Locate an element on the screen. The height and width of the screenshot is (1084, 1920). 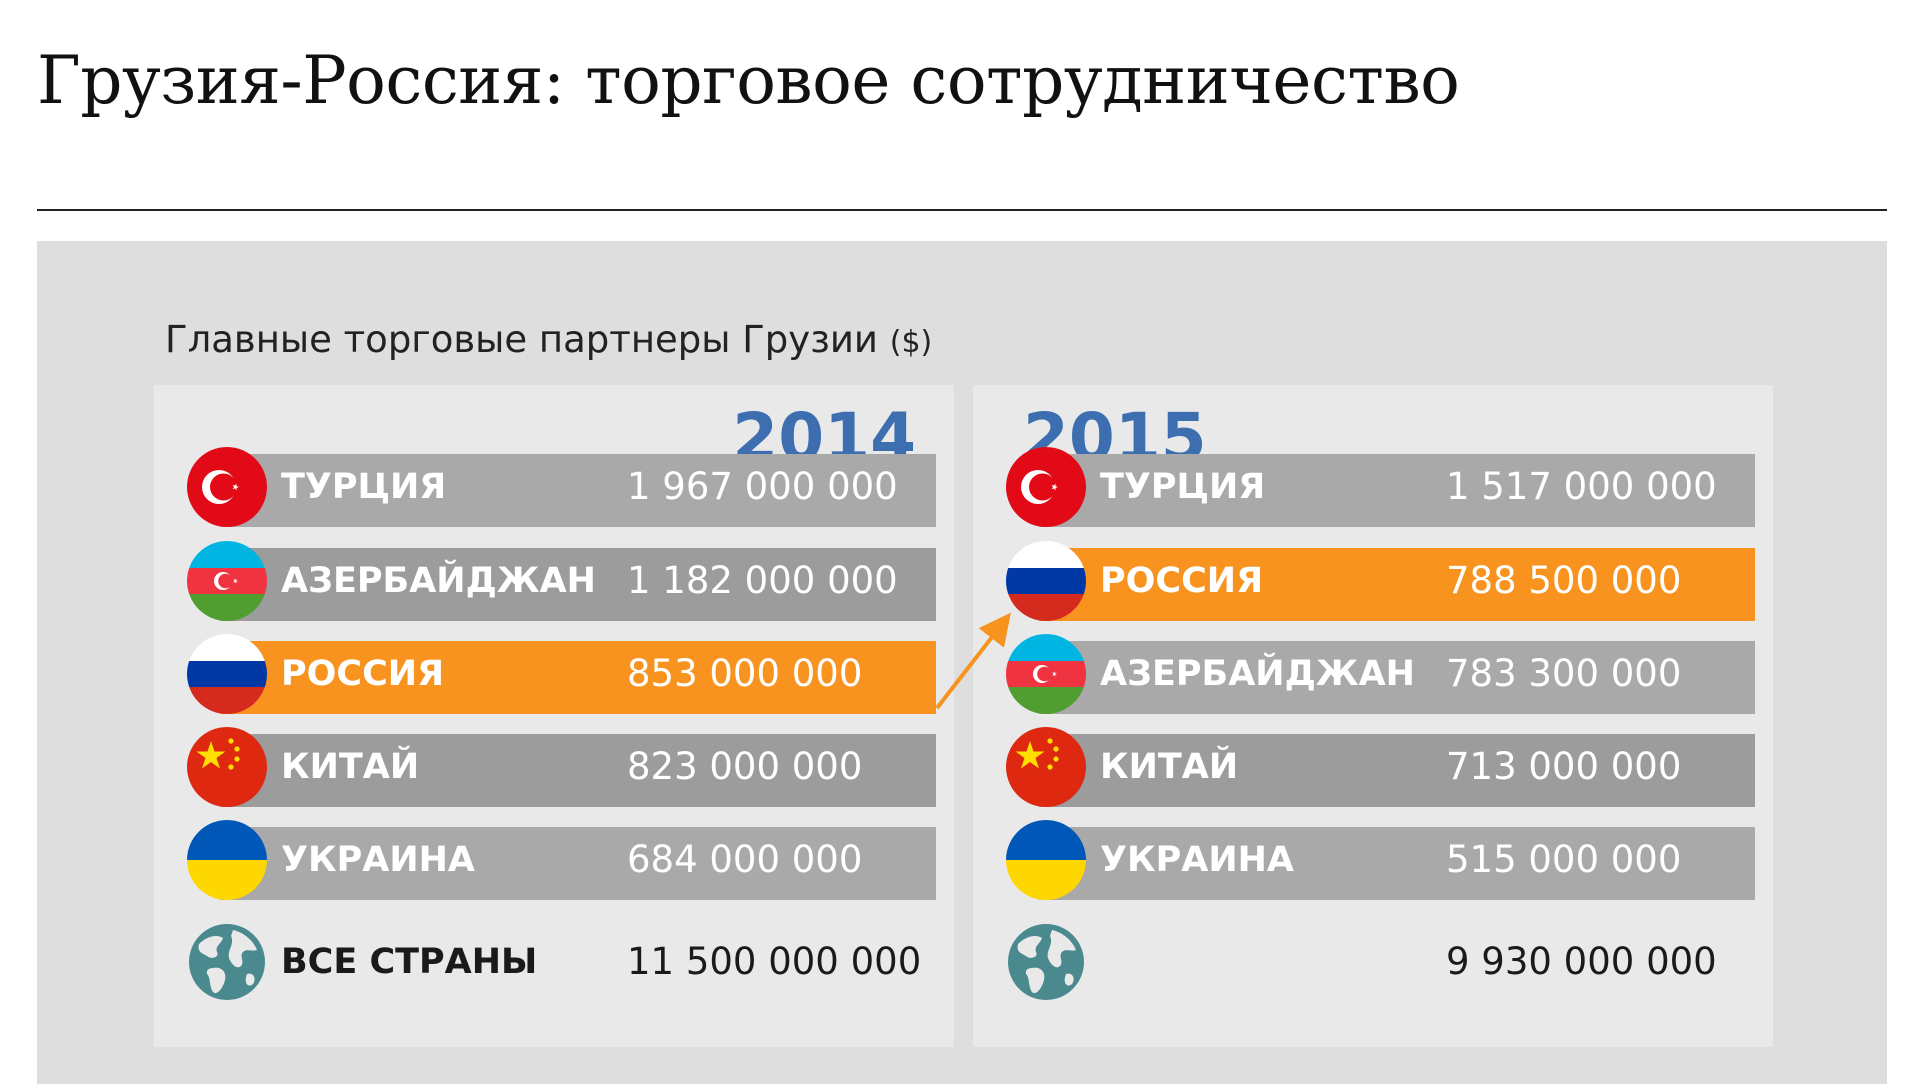
trade-value: 515 000 000 is located at coordinates (1564, 859).